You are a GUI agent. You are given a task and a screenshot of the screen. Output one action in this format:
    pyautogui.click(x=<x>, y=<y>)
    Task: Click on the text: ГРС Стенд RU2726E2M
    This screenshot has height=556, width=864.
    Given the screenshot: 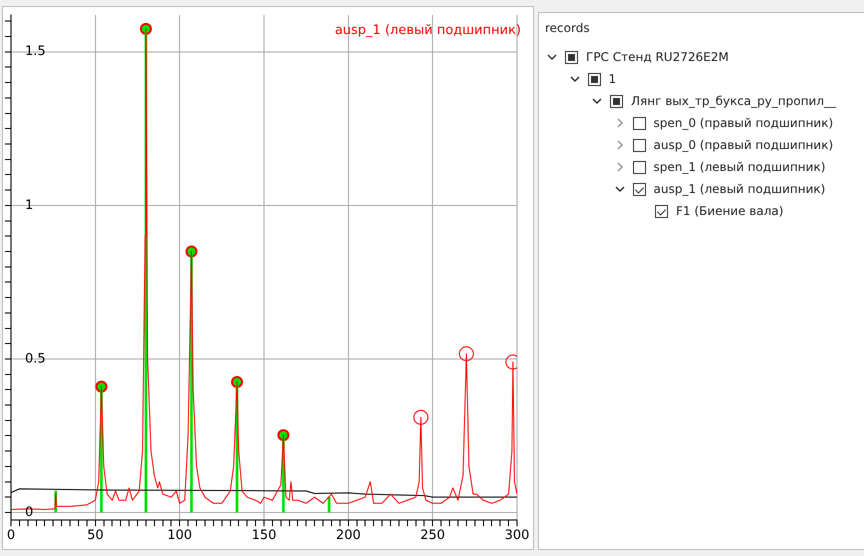 What is the action you would take?
    pyautogui.click(x=657, y=57)
    